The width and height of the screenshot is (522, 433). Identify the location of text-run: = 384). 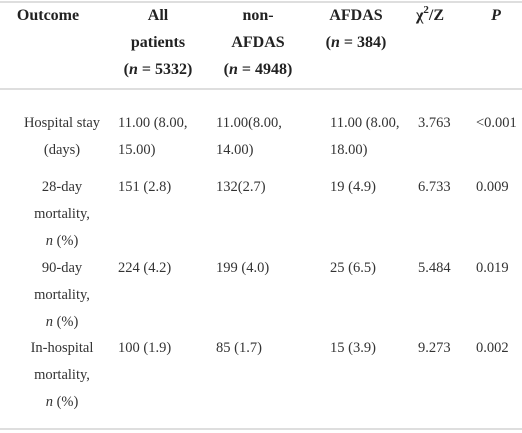
(363, 42).